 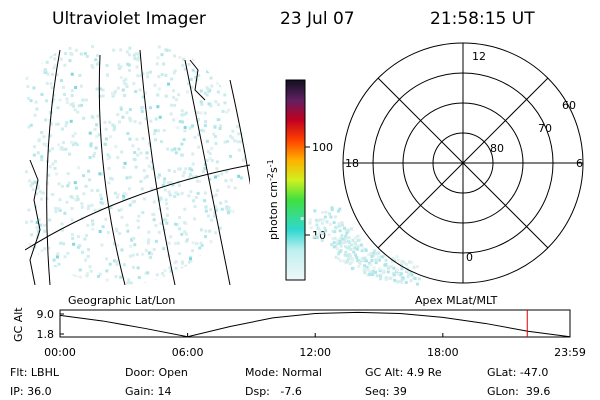 I want to click on status: GC Alt: 4.9 Re, so click(x=403, y=372).